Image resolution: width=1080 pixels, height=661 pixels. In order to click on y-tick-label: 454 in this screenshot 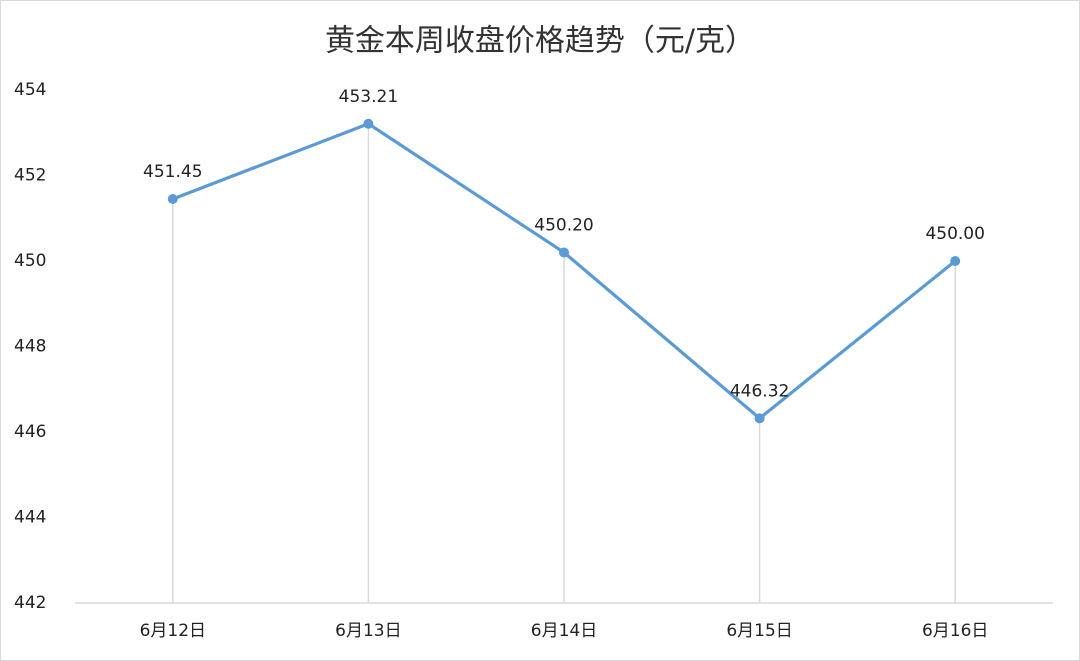, I will do `click(30, 90)`.